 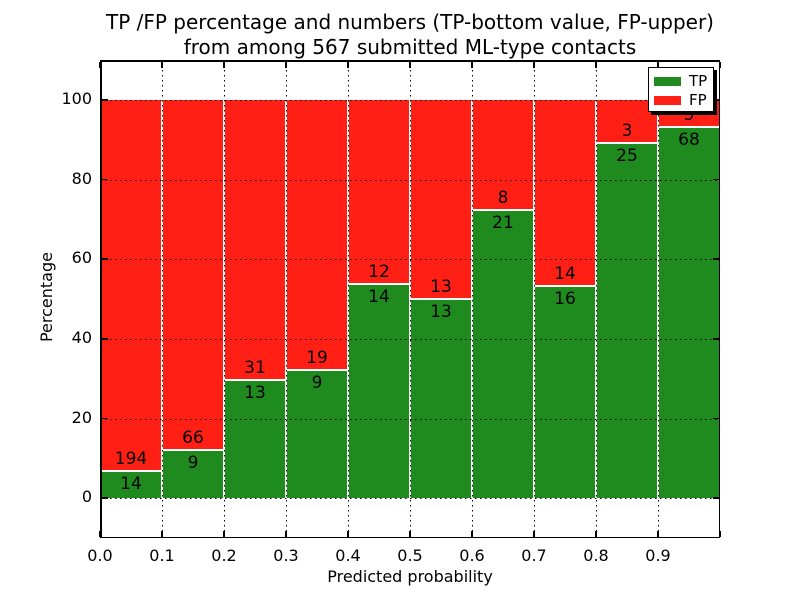 I want to click on vgridline-0.4, so click(x=348, y=299).